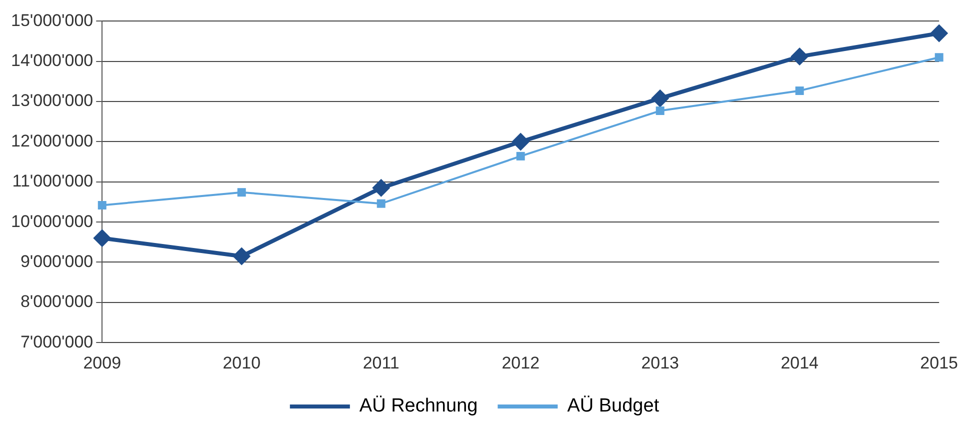 Image resolution: width=969 pixels, height=434 pixels. What do you see at coordinates (57, 302) in the screenshot?
I see `y-tick-label: 8'000'000` at bounding box center [57, 302].